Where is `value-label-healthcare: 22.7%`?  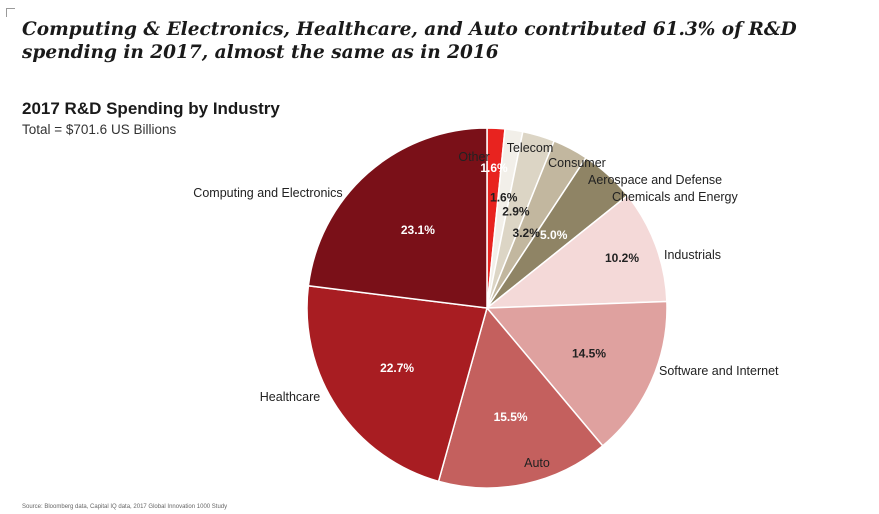
value-label-healthcare: 22.7% is located at coordinates (397, 368).